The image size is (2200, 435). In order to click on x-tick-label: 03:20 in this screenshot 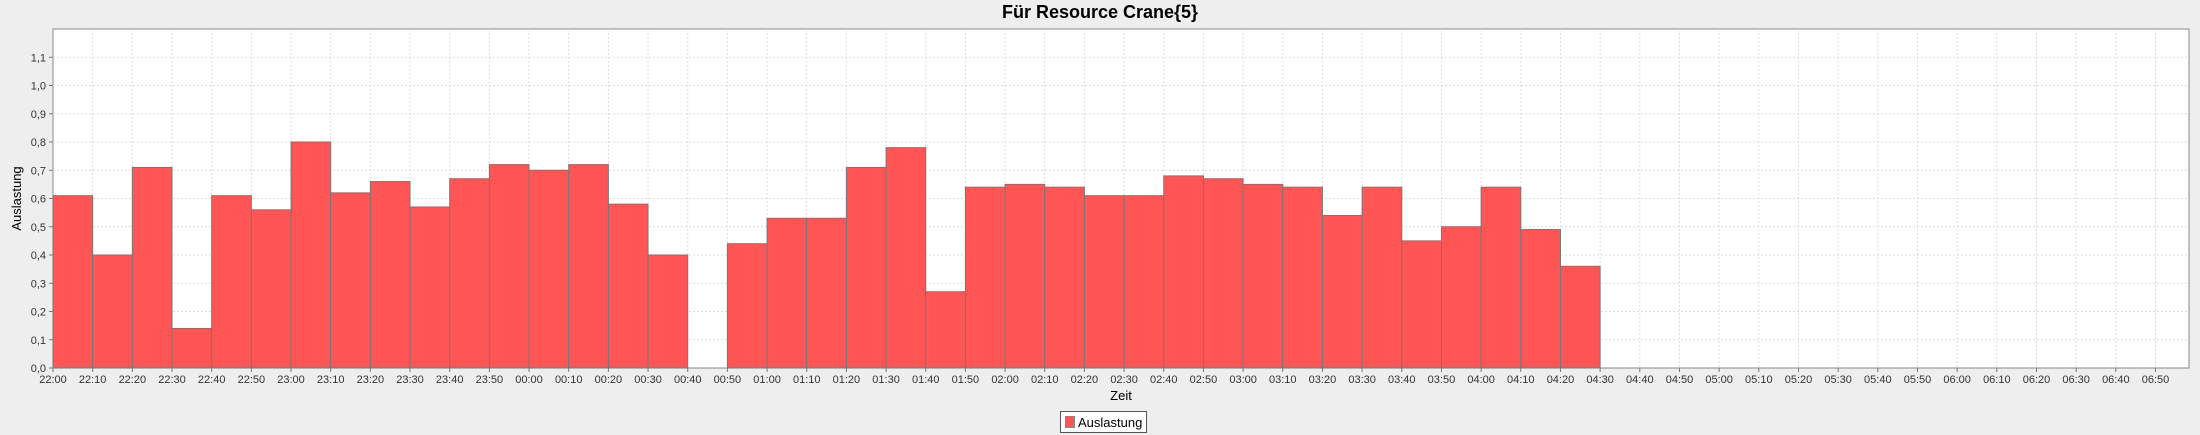, I will do `click(1323, 380)`.